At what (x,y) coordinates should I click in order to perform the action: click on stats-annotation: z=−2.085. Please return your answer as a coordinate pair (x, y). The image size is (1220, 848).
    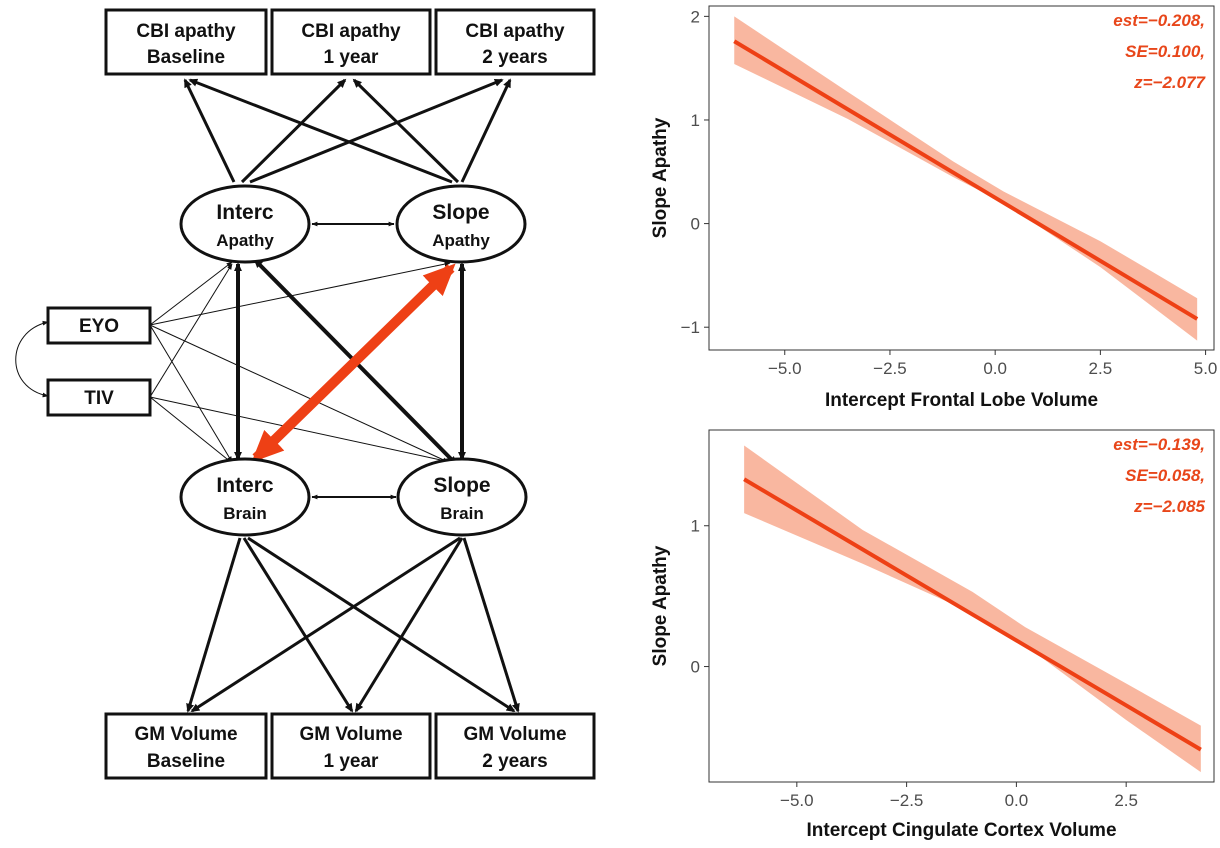
    Looking at the image, I should click on (1169, 506).